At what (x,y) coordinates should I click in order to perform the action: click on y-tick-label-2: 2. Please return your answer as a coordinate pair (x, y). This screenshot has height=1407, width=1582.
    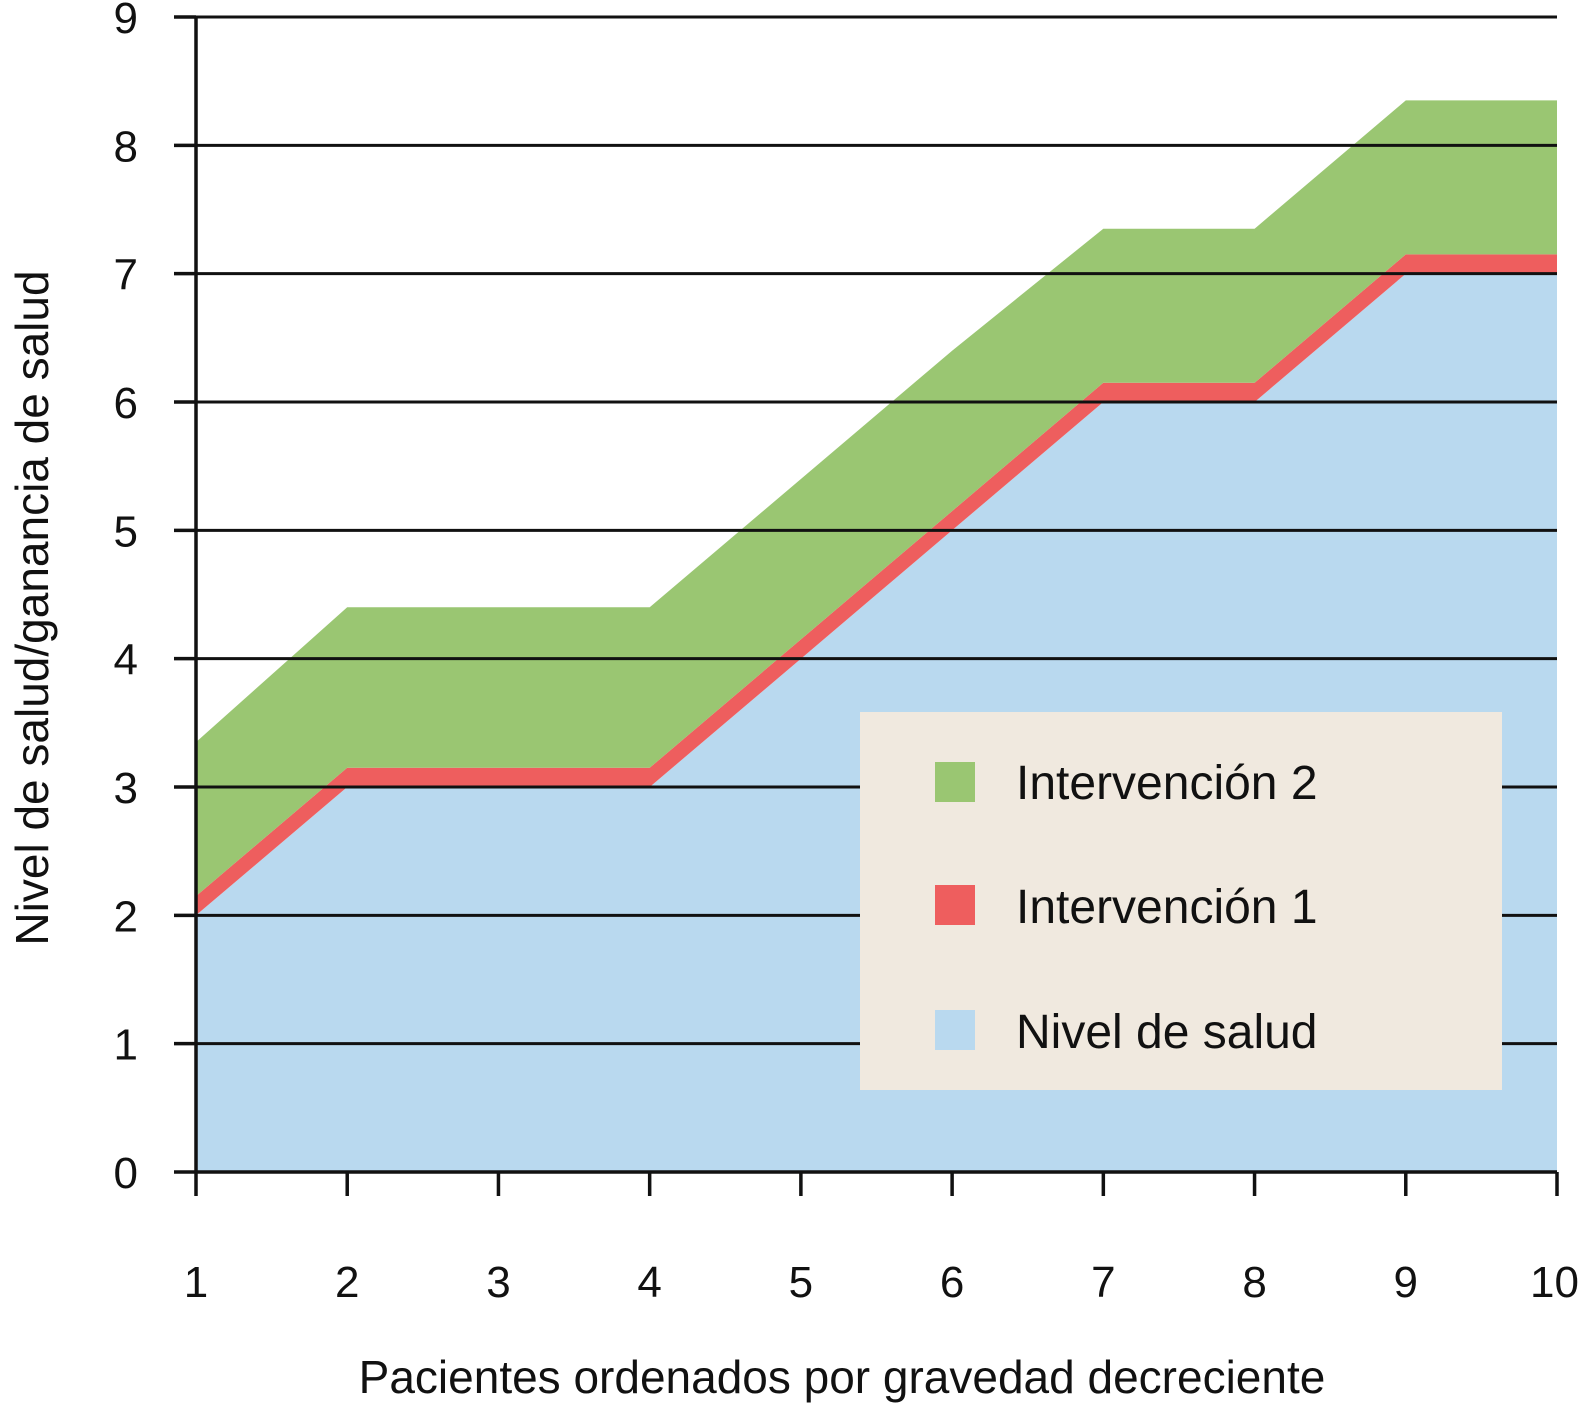
    Looking at the image, I should click on (126, 916).